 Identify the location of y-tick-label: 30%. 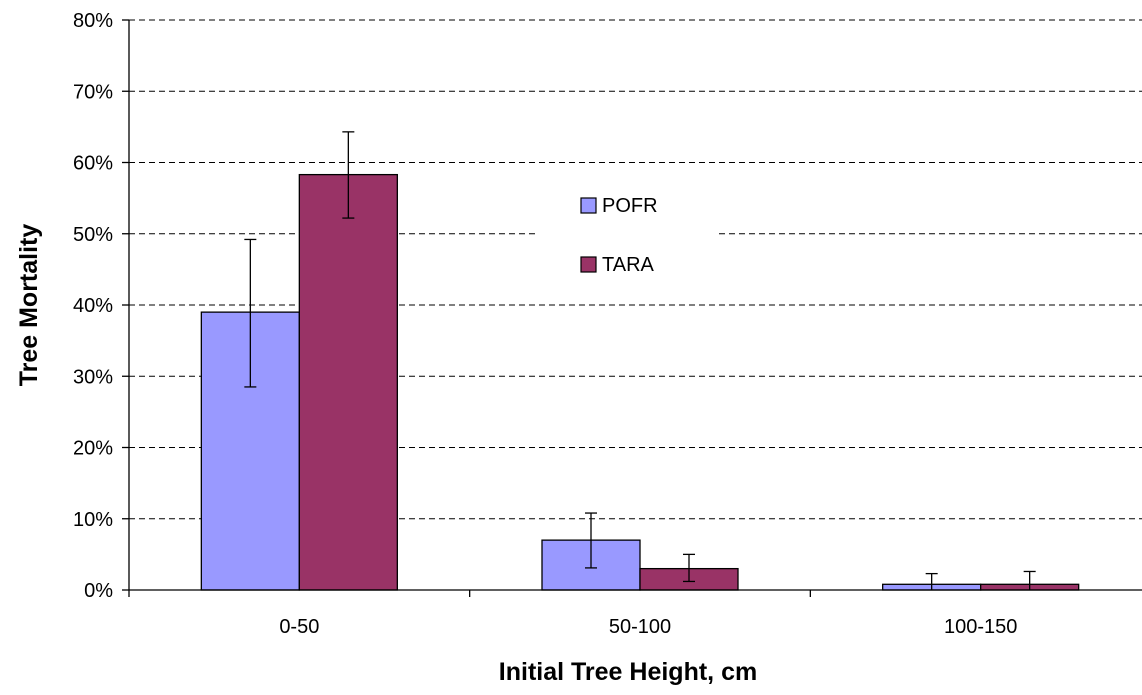
(93, 377).